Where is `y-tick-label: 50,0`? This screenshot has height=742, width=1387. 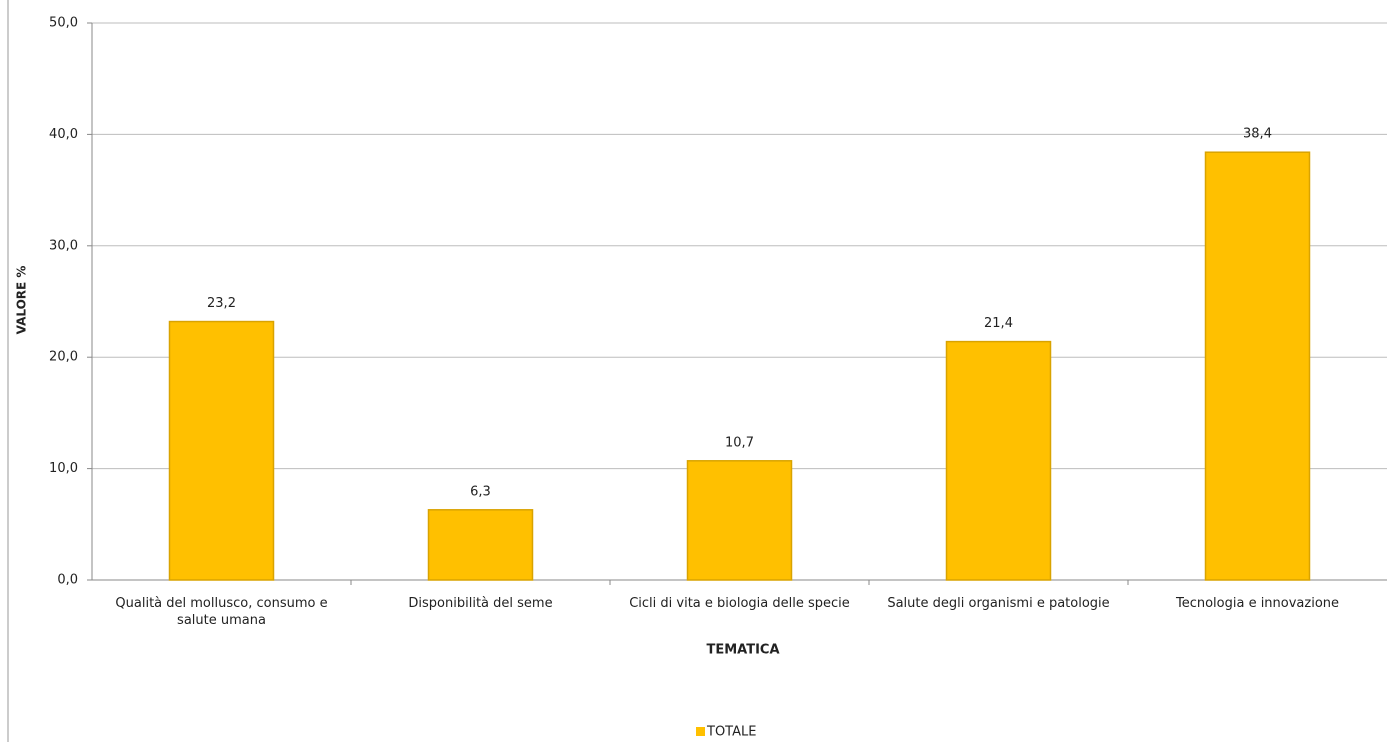 y-tick-label: 50,0 is located at coordinates (63, 23).